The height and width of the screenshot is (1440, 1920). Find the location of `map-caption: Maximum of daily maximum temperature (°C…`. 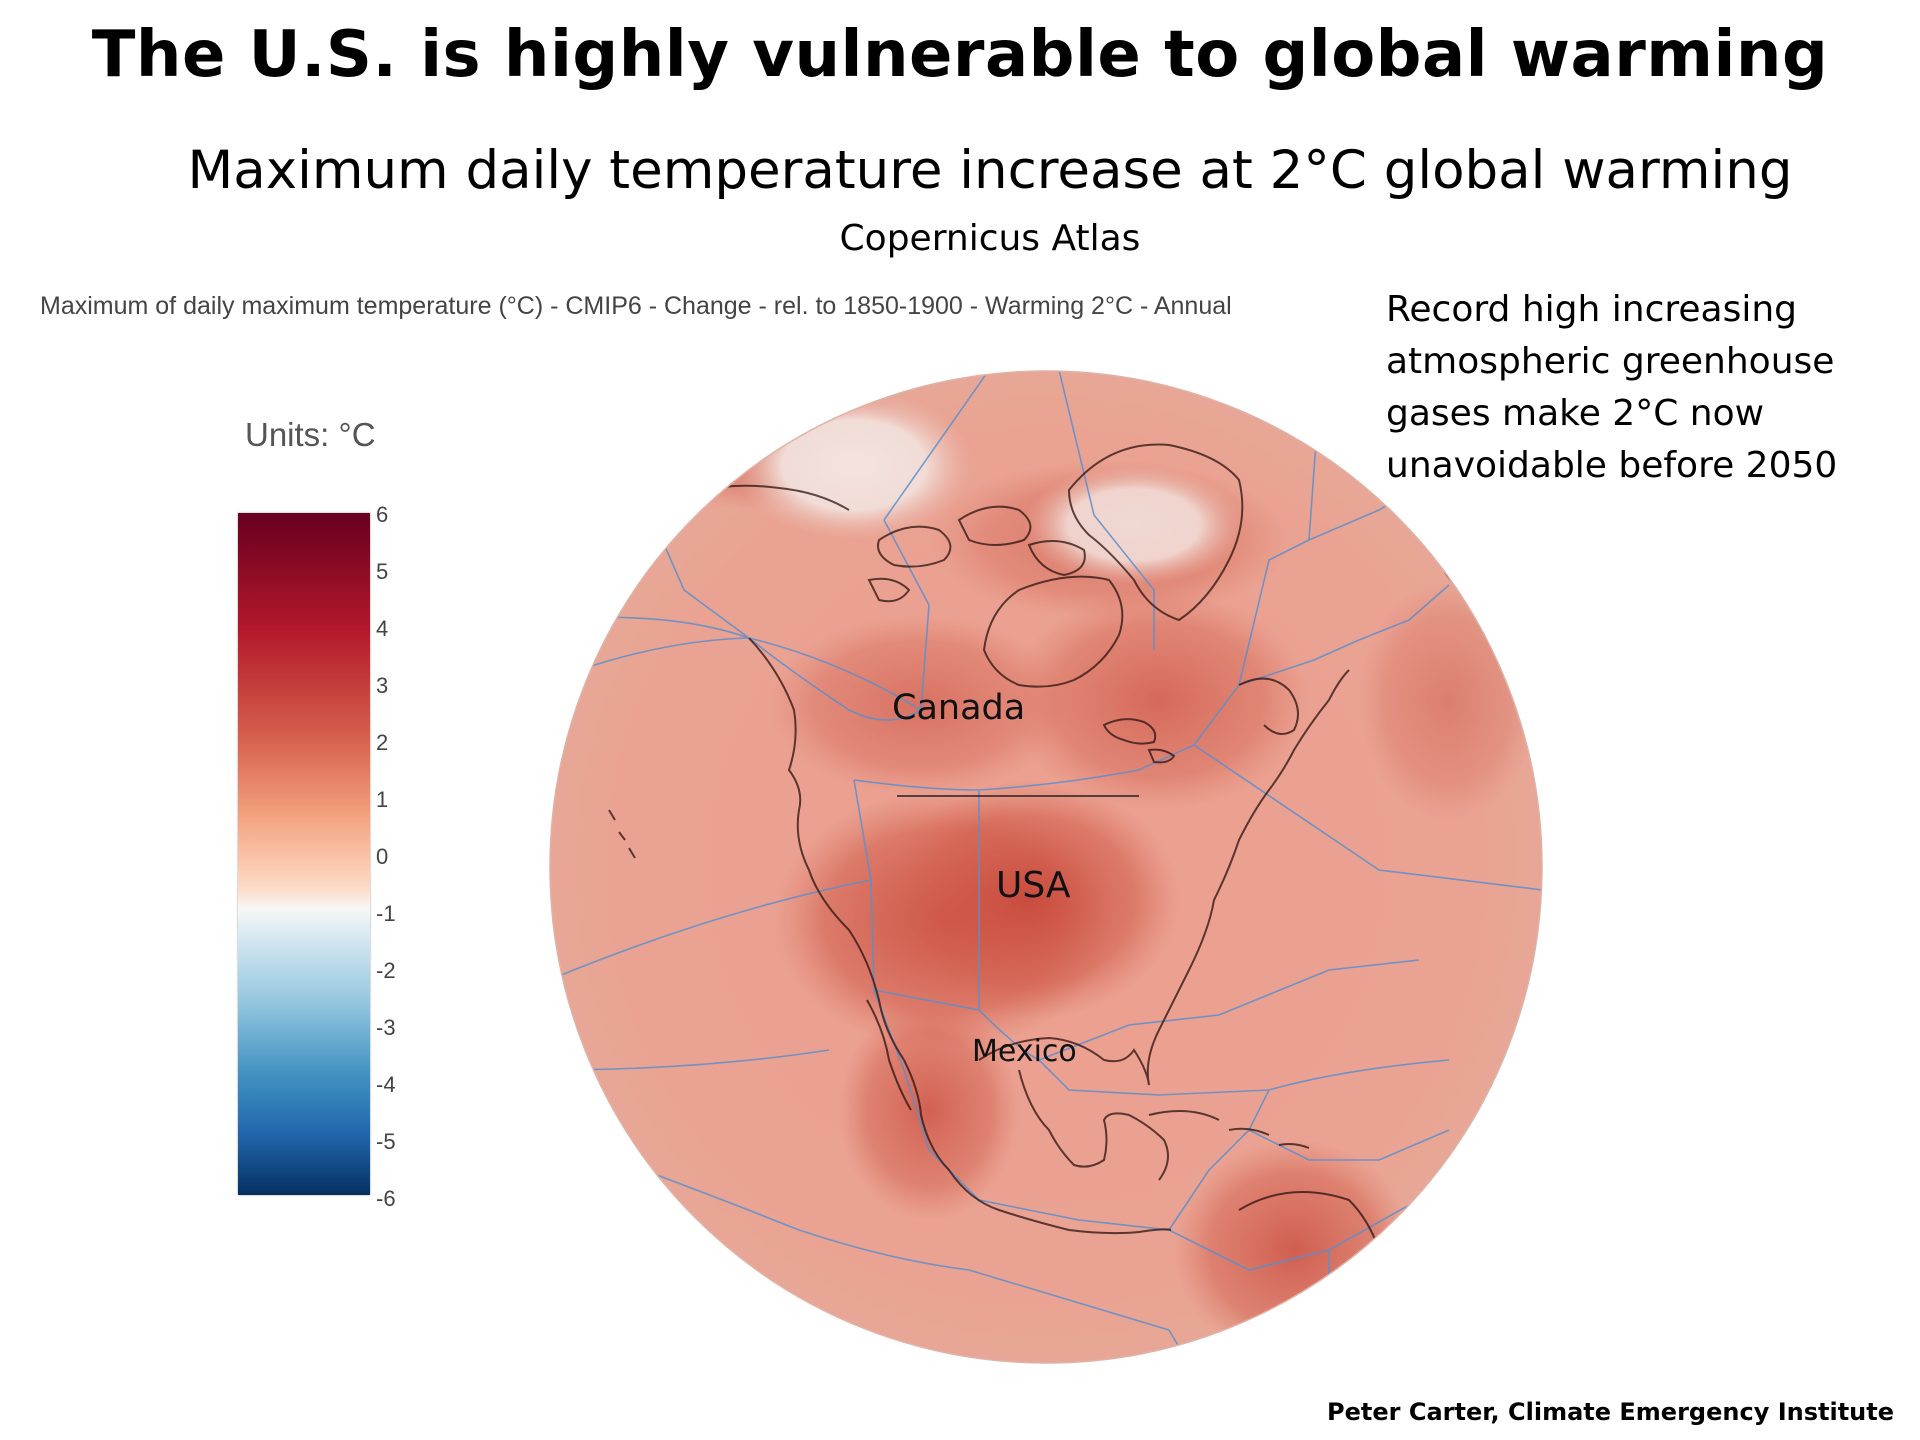

map-caption: Maximum of daily maximum temperature (°C… is located at coordinates (636, 306).